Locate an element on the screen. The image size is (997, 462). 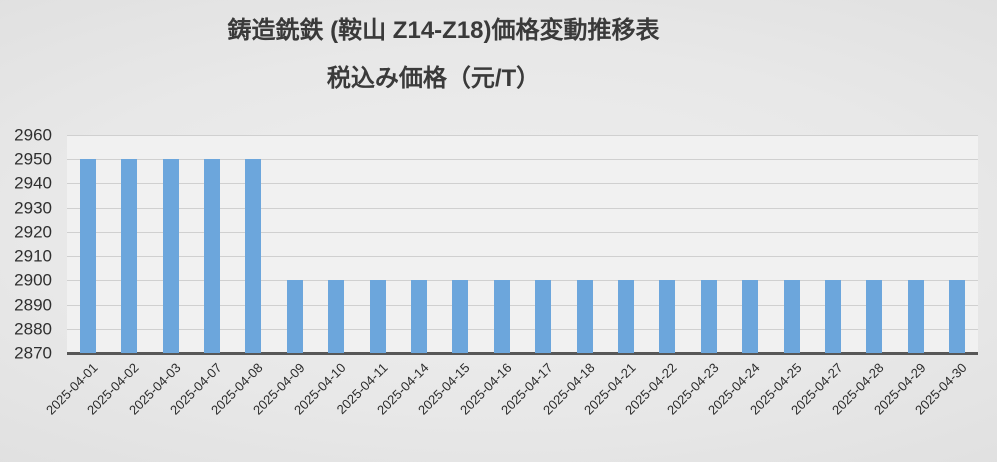
y-tick-label: 2950 is located at coordinates (33, 159).